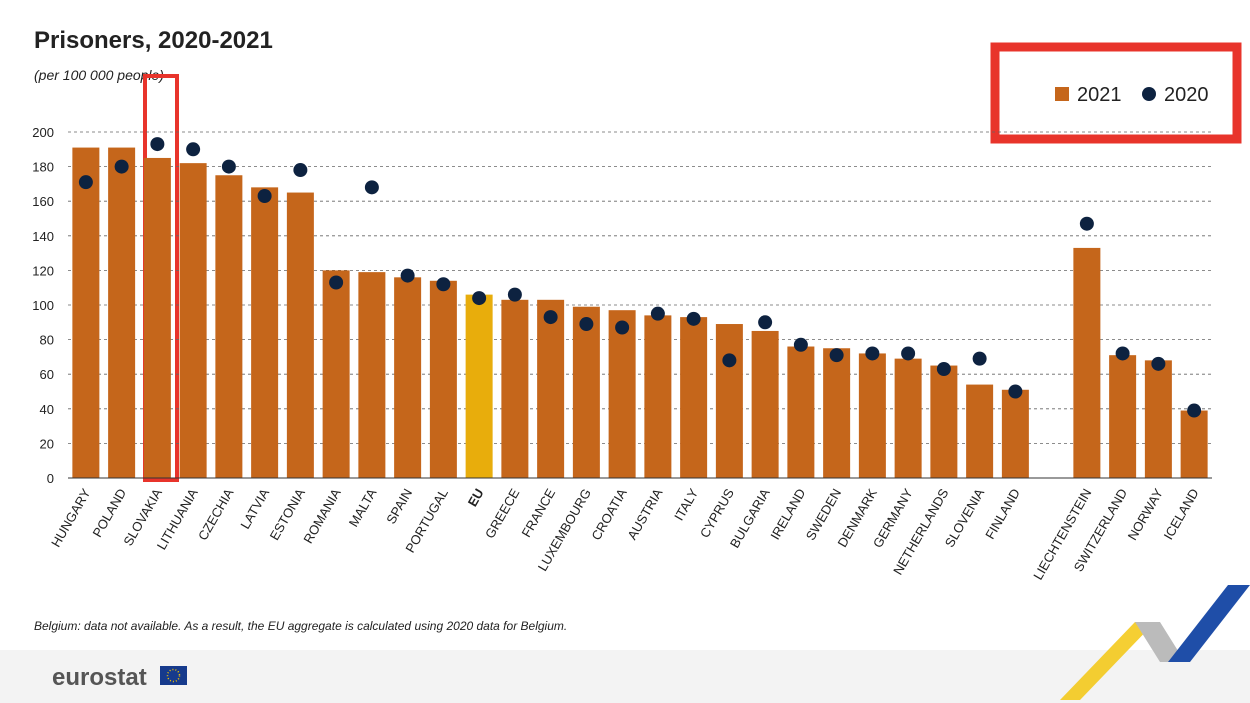  Describe the element at coordinates (43, 201) in the screenshot. I see `y-tick-label: 160` at that location.